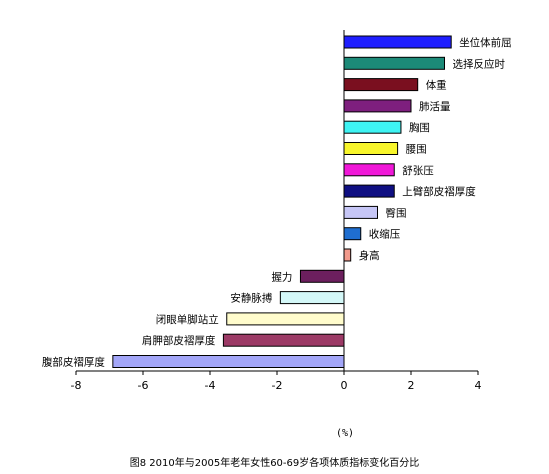  Describe the element at coordinates (478, 385) in the screenshot. I see `x-tick-label-6: 4` at that location.